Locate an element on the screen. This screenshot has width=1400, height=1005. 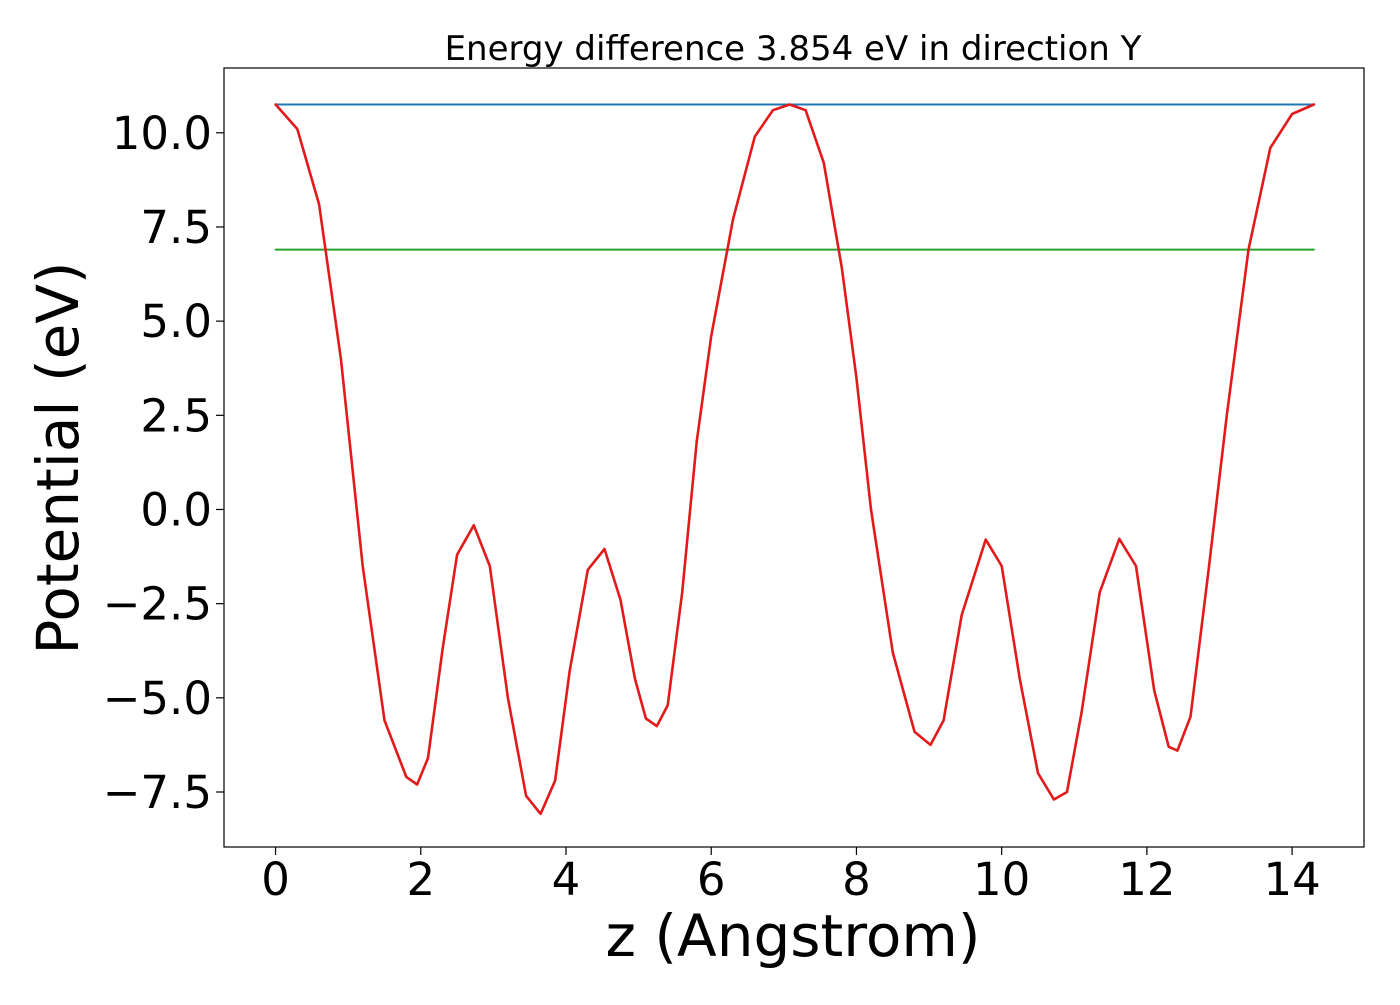
x-tick-label: 6 is located at coordinates (711, 879).